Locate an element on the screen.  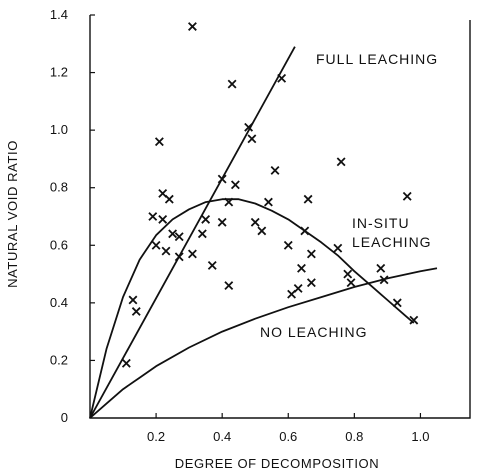
y-tick-label: 0.2 is located at coordinates (59, 359).